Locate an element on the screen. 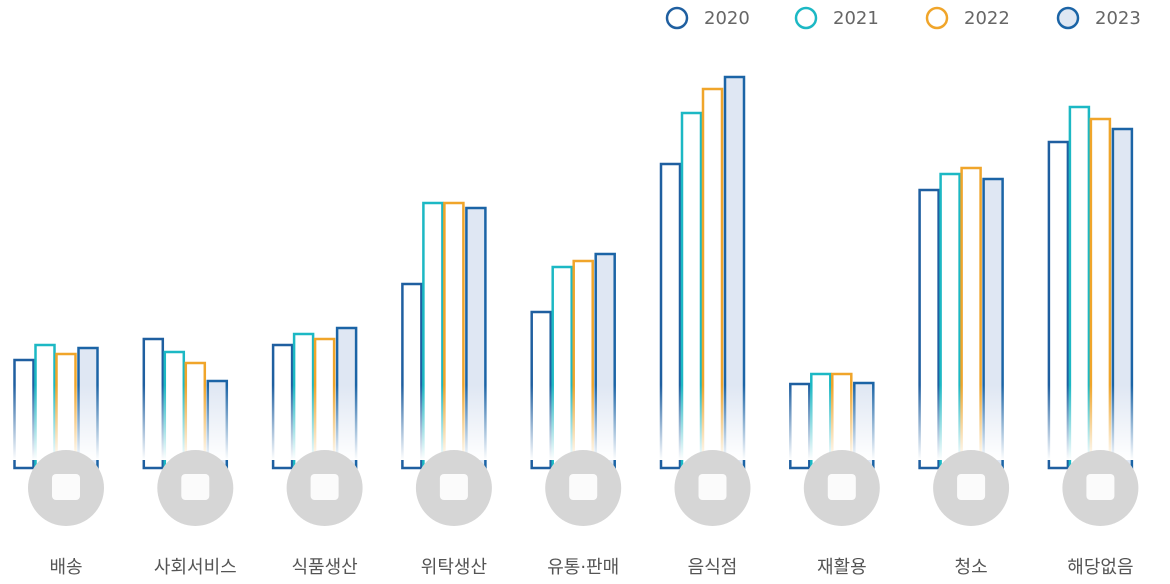 The height and width of the screenshot is (584, 1170). x-tick-label: 음식점 is located at coordinates (713, 567).